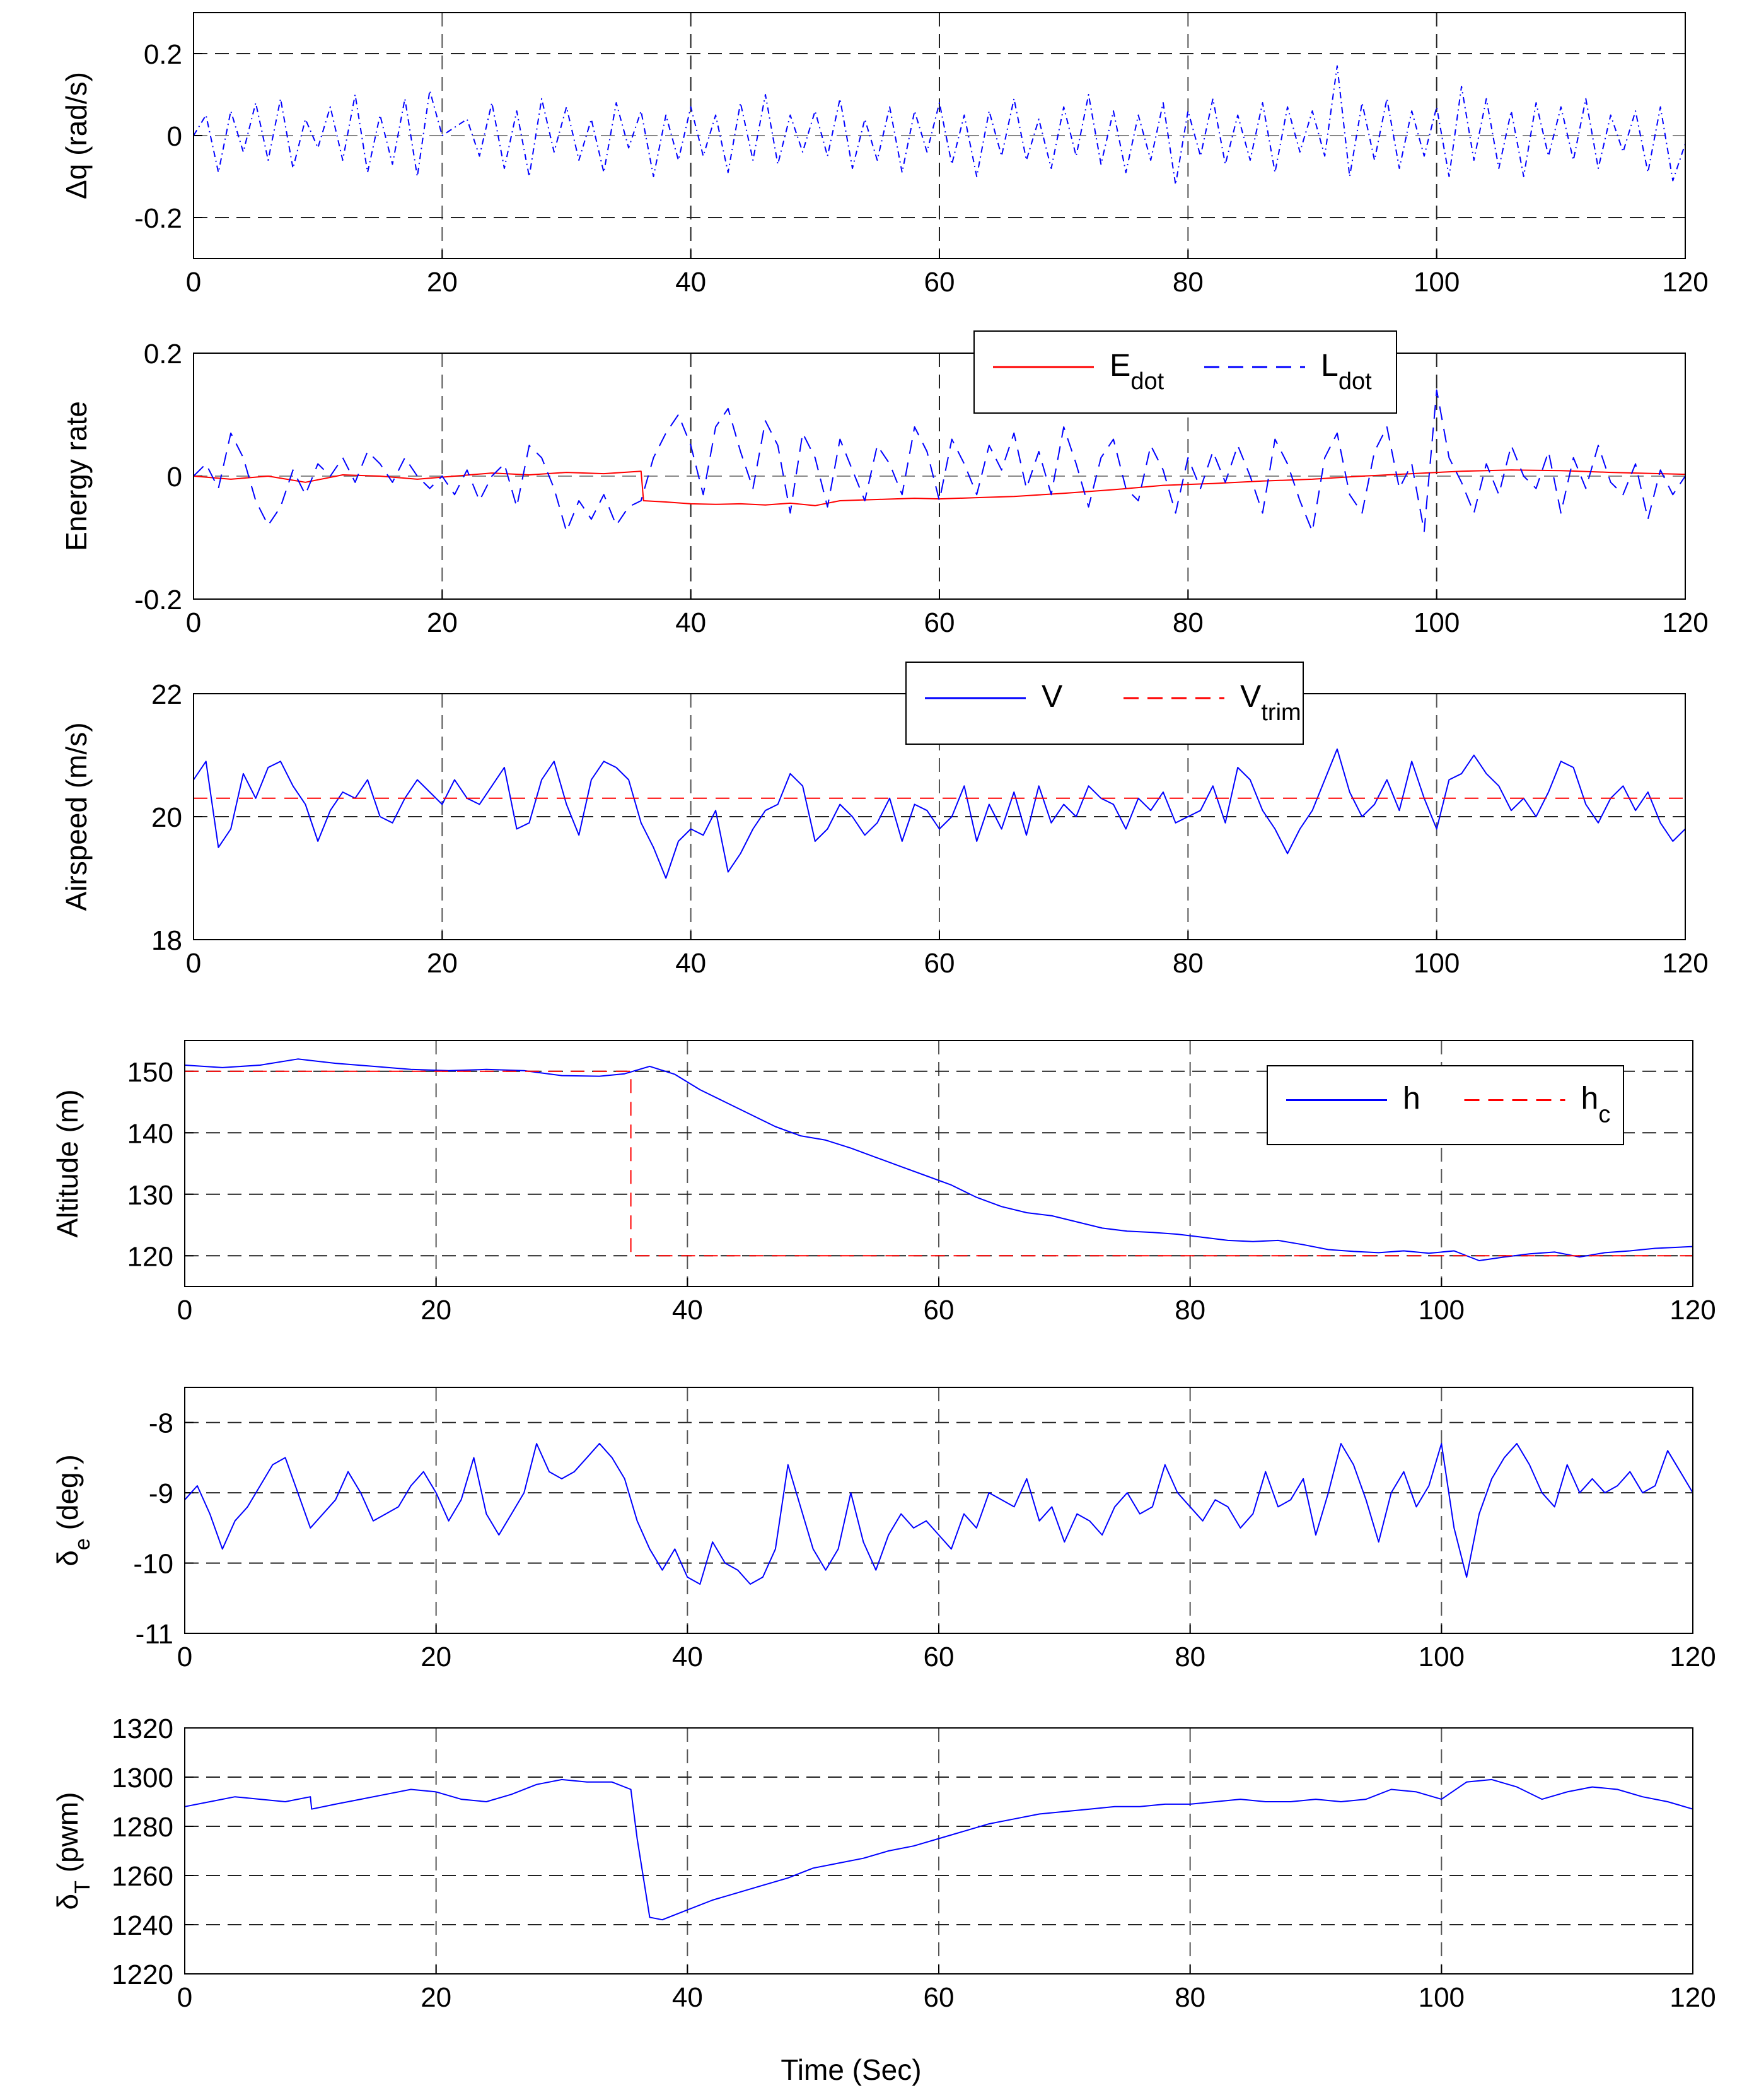 Image resolution: width=1742 pixels, height=2100 pixels. What do you see at coordinates (1281, 712) in the screenshot?
I see `legend-label-subscript: trim` at bounding box center [1281, 712].